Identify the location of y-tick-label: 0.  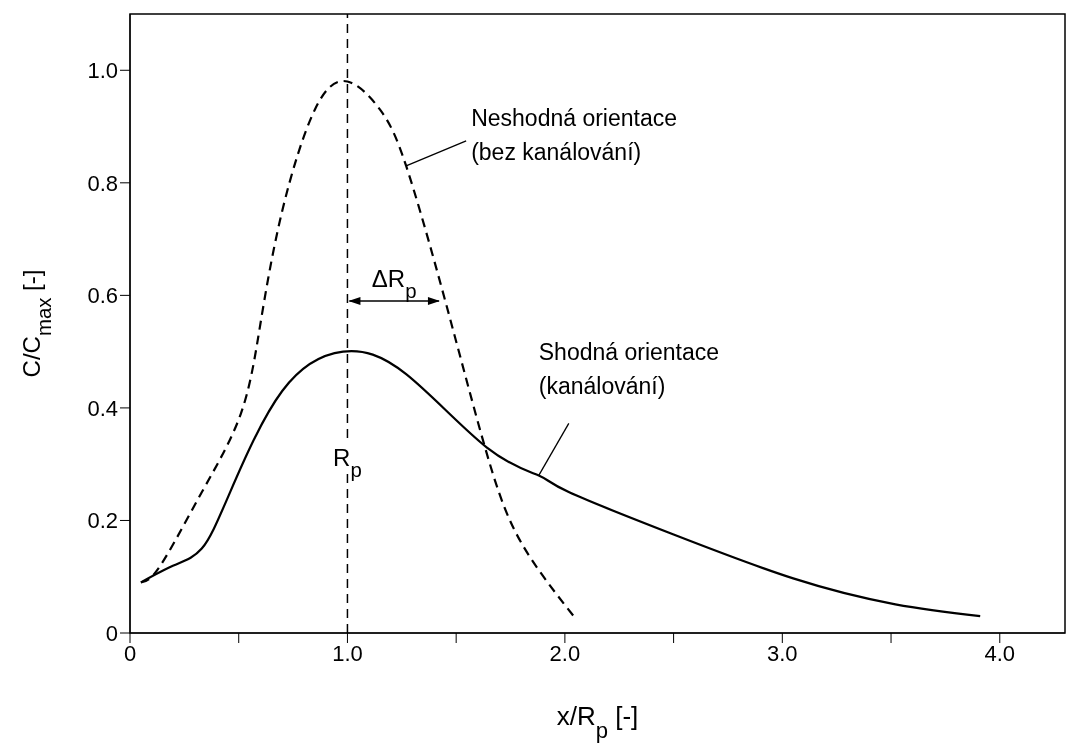
(111, 633).